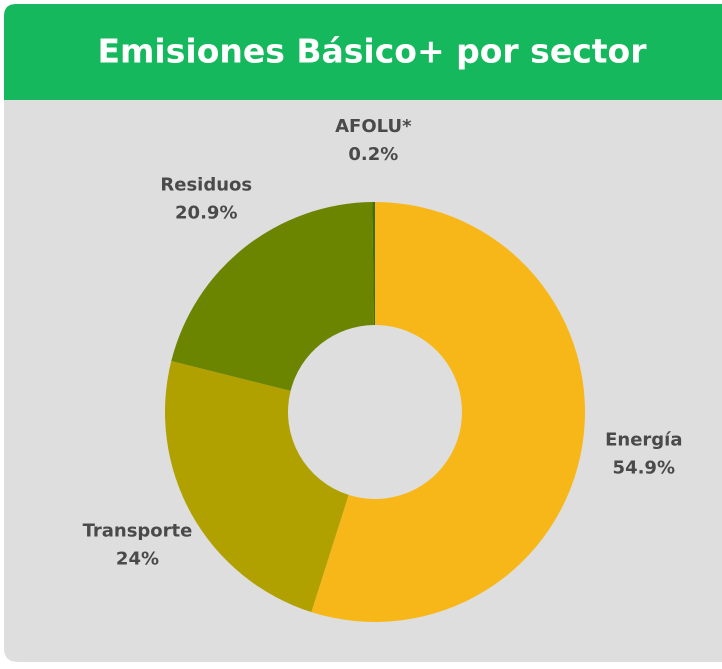 The height and width of the screenshot is (669, 722). Describe the element at coordinates (138, 531) in the screenshot. I see `slice-label: Transporte` at that location.